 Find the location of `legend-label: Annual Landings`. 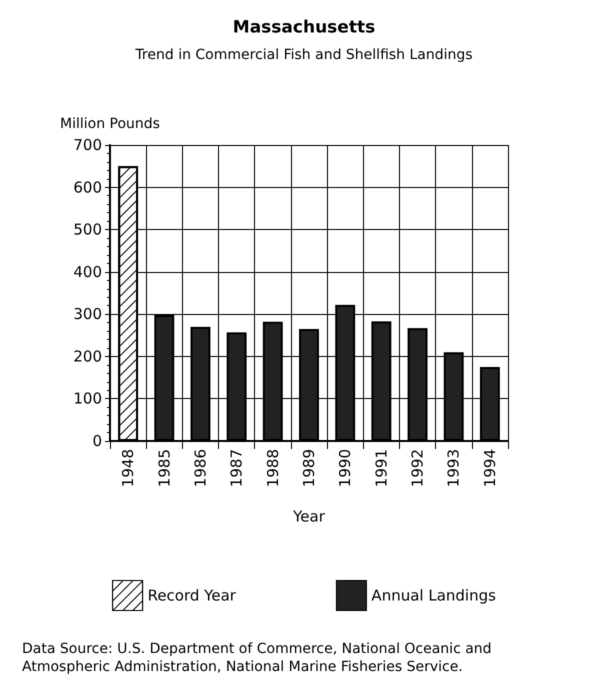

legend-label: Annual Landings is located at coordinates (433, 595).